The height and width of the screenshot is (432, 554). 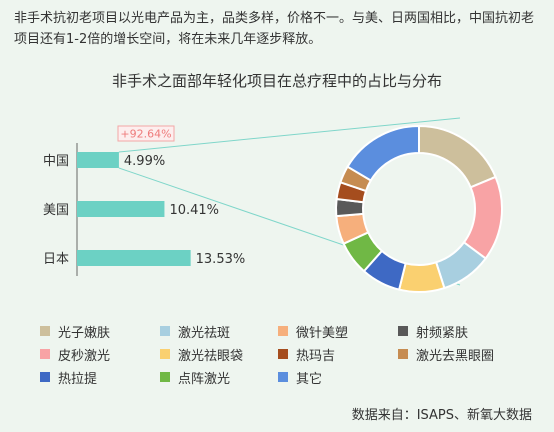 What do you see at coordinates (84, 356) in the screenshot?
I see `legend-label: 皮秒激光` at bounding box center [84, 356].